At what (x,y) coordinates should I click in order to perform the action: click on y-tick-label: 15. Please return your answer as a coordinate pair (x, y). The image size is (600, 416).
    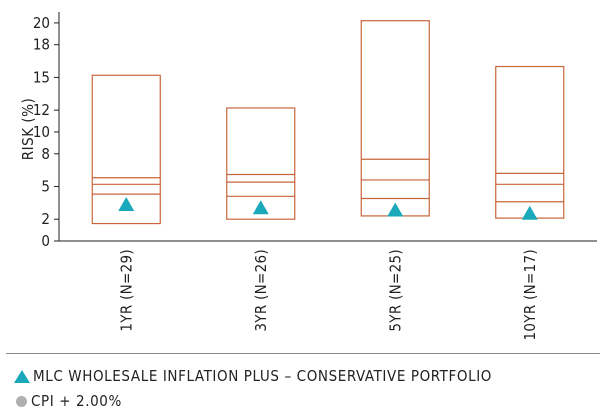
    Looking at the image, I should click on (41, 77).